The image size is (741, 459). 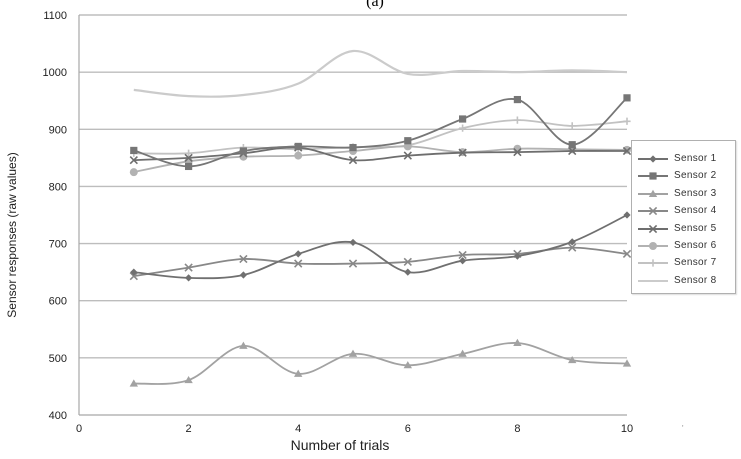 I want to click on y-tick-label: 700, so click(x=58, y=245).